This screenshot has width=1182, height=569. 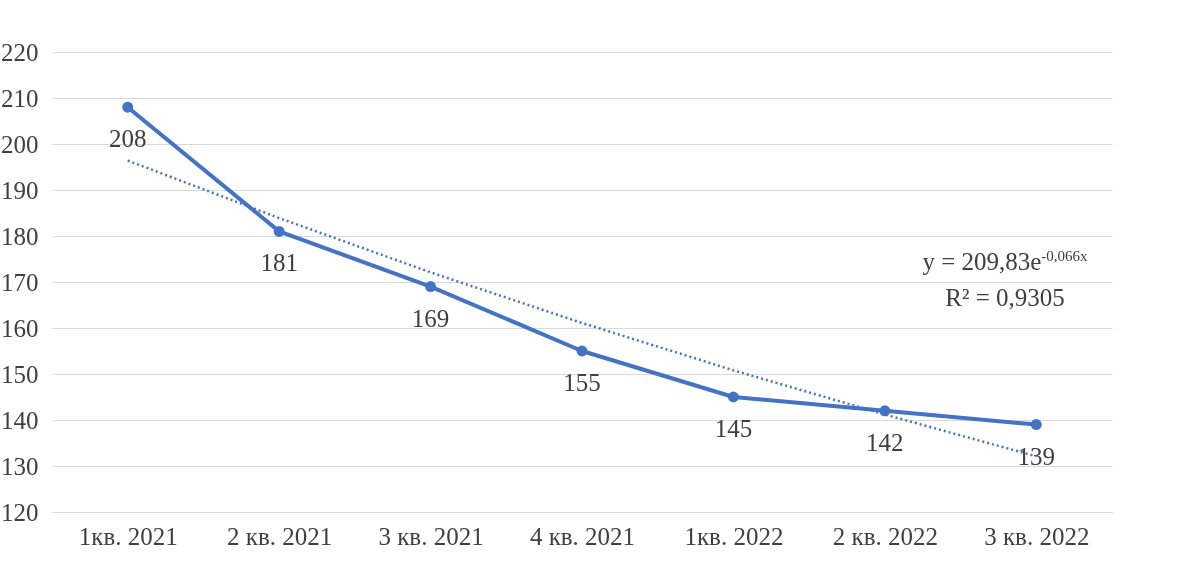 What do you see at coordinates (20, 98) in the screenshot?
I see `y-tick-label: 210` at bounding box center [20, 98].